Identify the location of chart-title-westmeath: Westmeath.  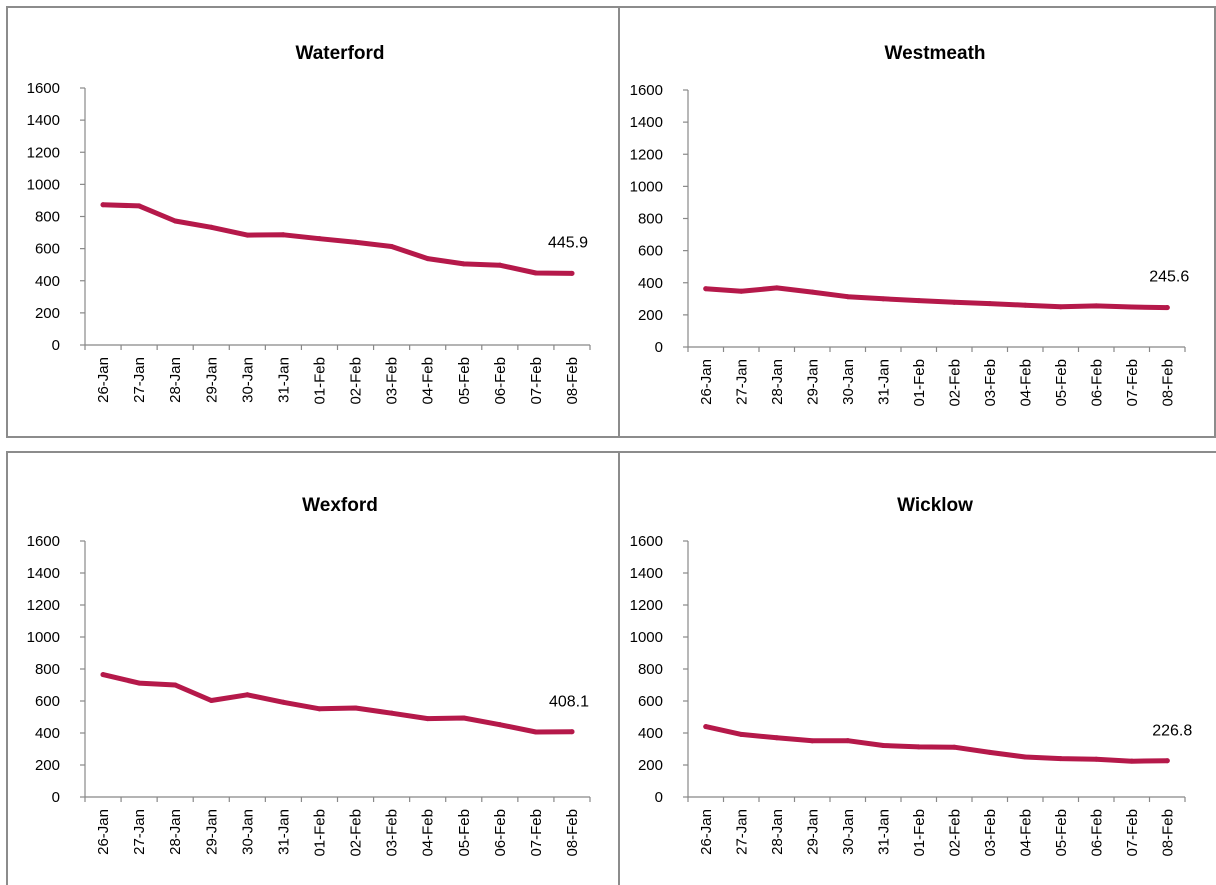
(934, 53).